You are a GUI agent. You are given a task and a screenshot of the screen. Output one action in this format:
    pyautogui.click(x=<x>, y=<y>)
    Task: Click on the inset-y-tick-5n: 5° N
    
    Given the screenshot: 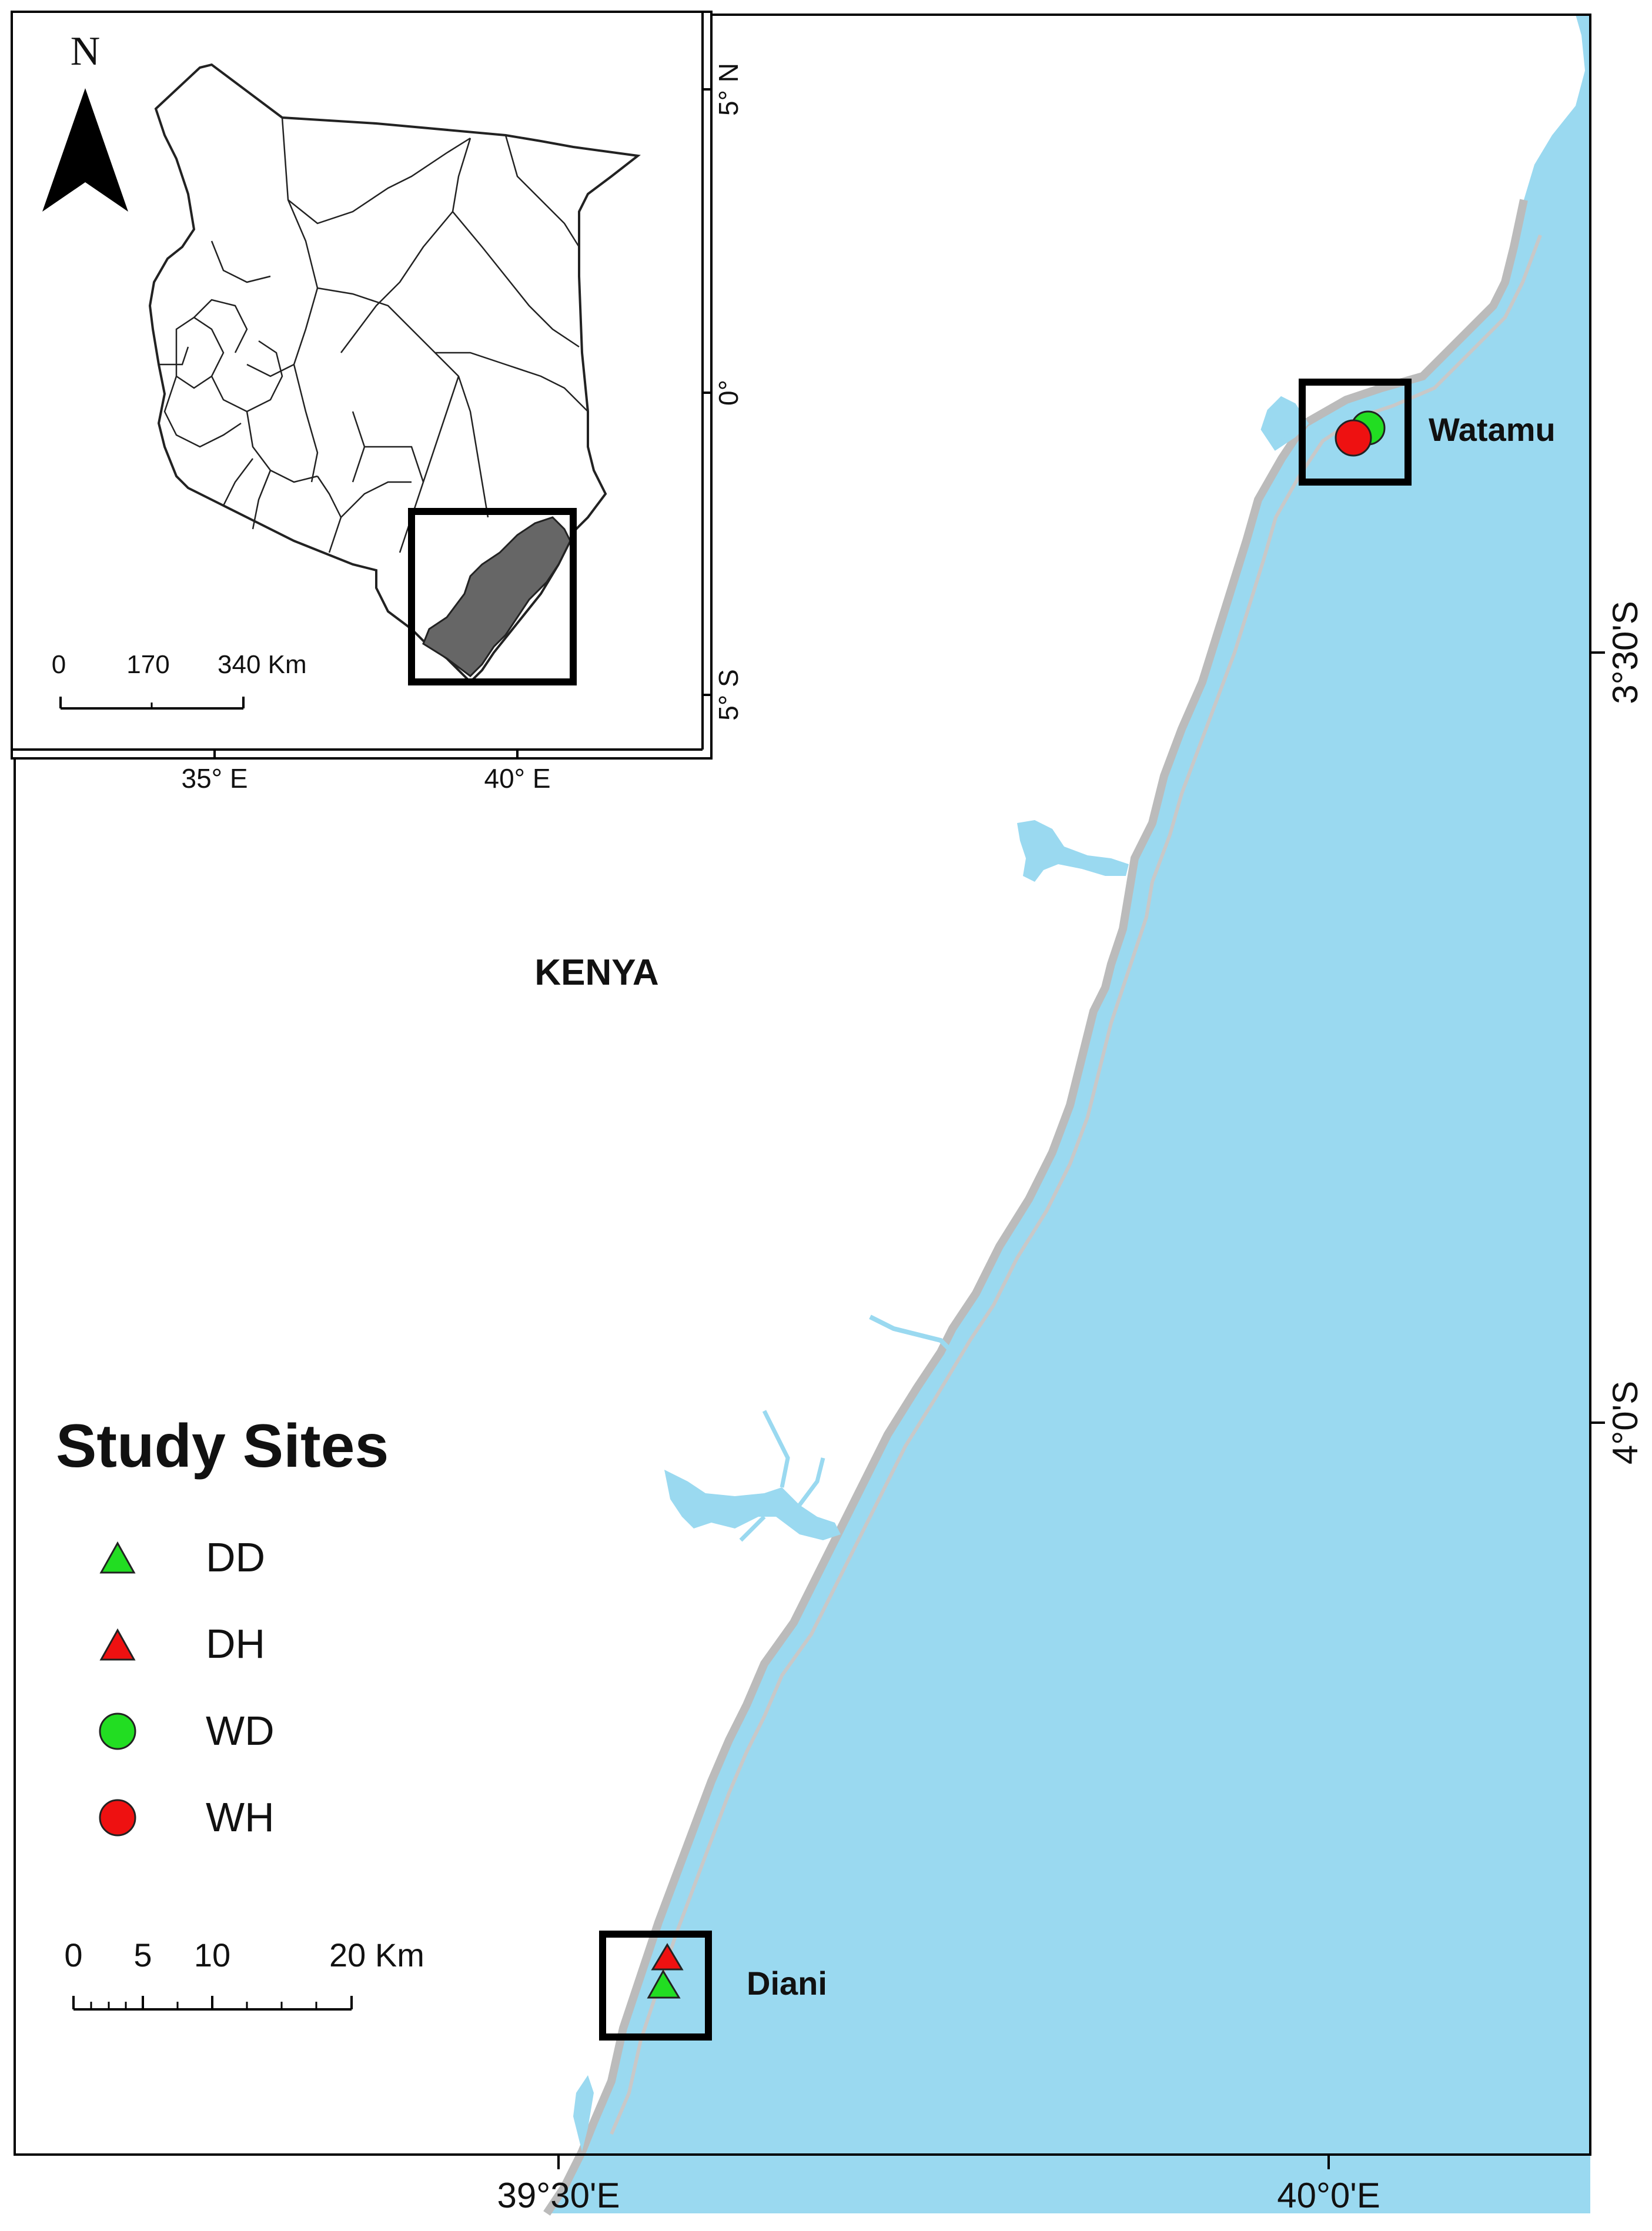 What is the action you would take?
    pyautogui.click(x=728, y=89)
    